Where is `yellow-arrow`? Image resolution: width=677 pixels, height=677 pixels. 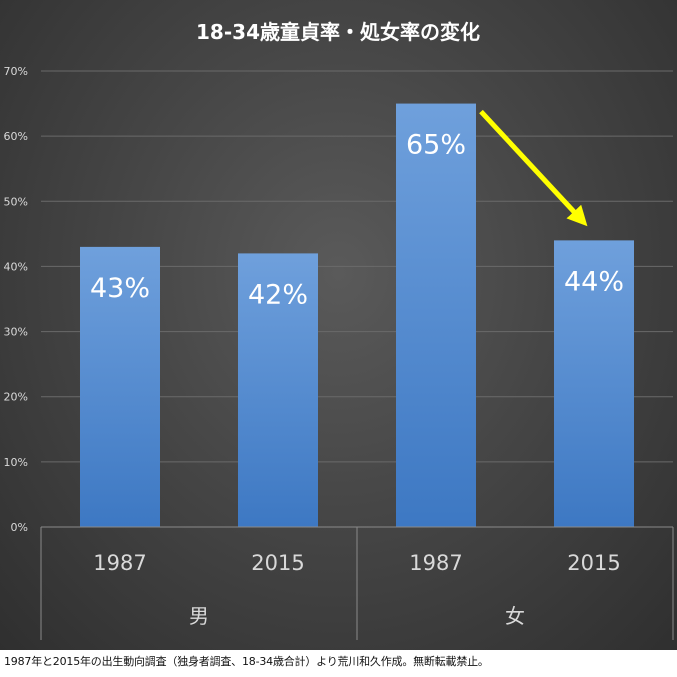
yellow-arrow is located at coordinates (533, 168).